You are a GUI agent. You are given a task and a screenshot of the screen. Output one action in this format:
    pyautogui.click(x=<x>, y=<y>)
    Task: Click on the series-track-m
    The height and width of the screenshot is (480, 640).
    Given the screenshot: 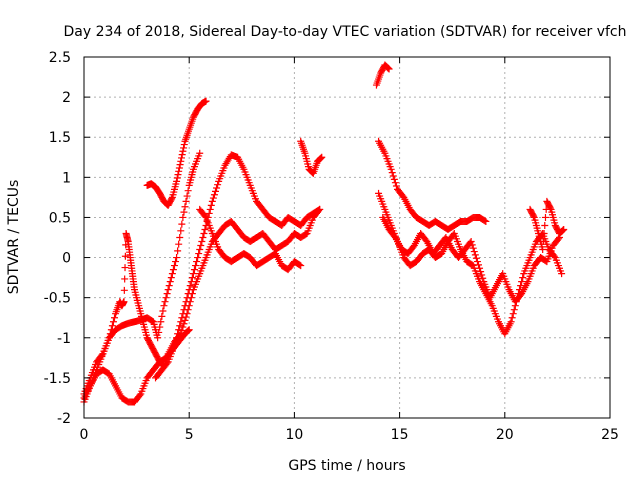 What is the action you would take?
    pyautogui.click(x=547, y=225)
    